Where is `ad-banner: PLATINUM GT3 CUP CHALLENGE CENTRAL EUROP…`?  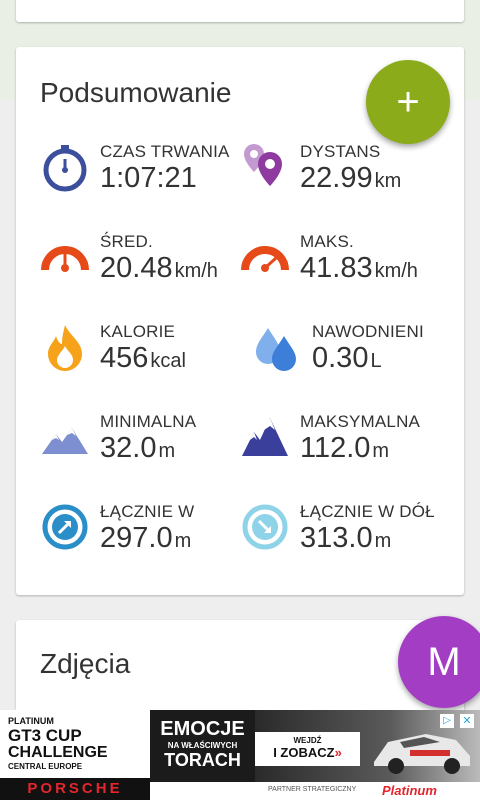
ad-banner: PLATINUM GT3 CUP CHALLENGE CENTRAL EUROP… is located at coordinates (240, 755).